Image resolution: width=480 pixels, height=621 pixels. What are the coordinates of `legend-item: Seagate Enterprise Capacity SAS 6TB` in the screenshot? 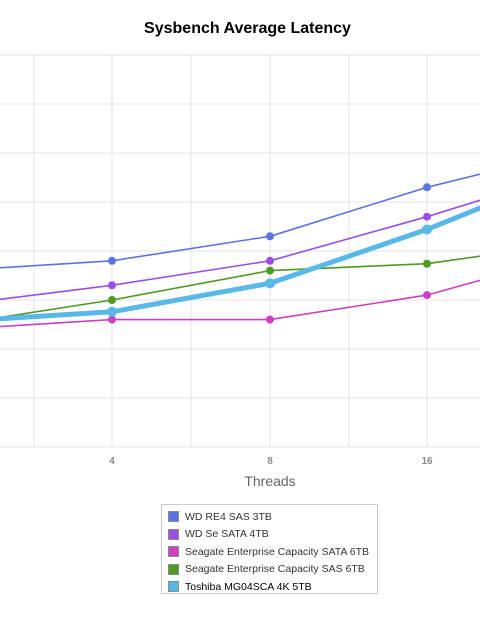 It's located at (272, 570).